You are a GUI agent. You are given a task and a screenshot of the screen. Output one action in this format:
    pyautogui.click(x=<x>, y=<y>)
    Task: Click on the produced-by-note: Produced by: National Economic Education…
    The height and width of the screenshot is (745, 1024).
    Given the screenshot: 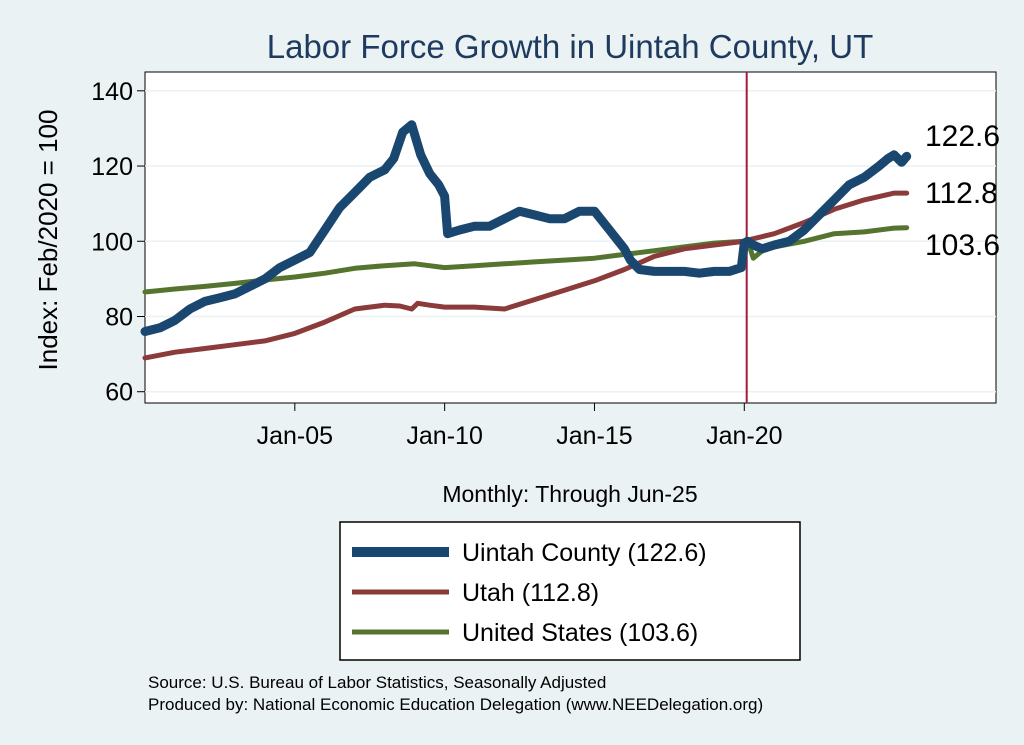 What is the action you would take?
    pyautogui.click(x=455, y=704)
    